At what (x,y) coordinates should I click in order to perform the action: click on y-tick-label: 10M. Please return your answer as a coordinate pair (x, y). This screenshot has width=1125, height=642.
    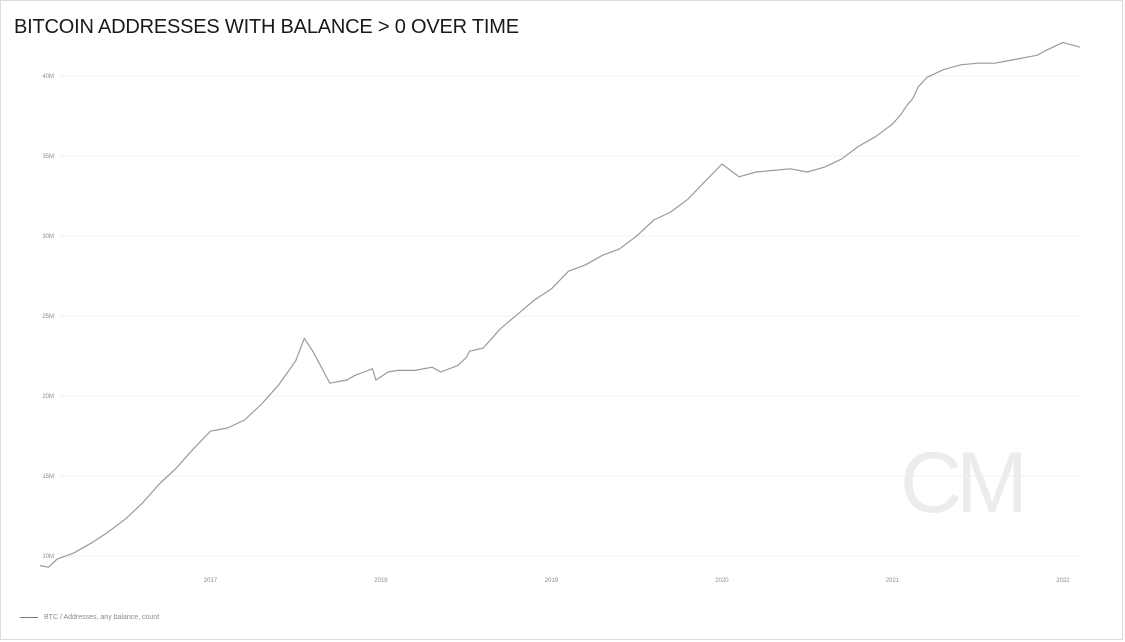
    Looking at the image, I should click on (48, 557).